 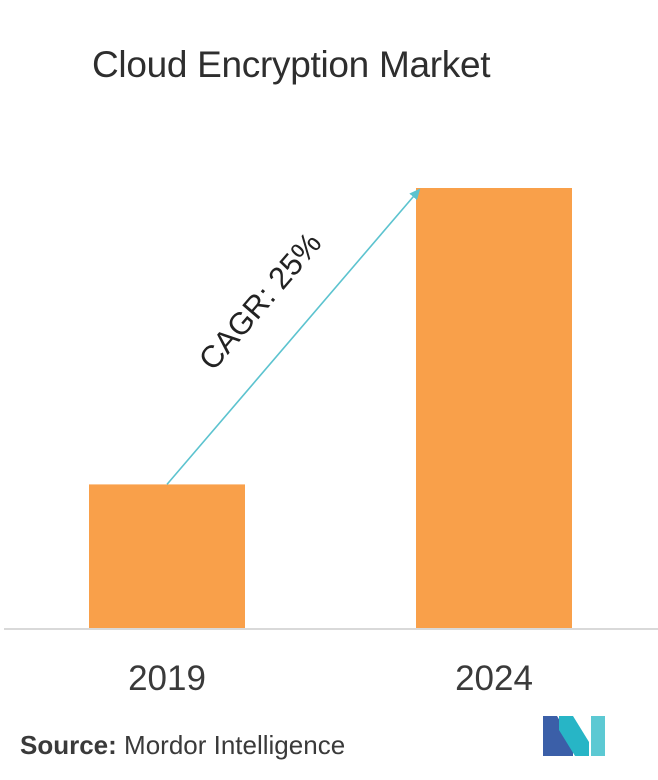 What do you see at coordinates (68, 745) in the screenshot?
I see `source-label: Source:` at bounding box center [68, 745].